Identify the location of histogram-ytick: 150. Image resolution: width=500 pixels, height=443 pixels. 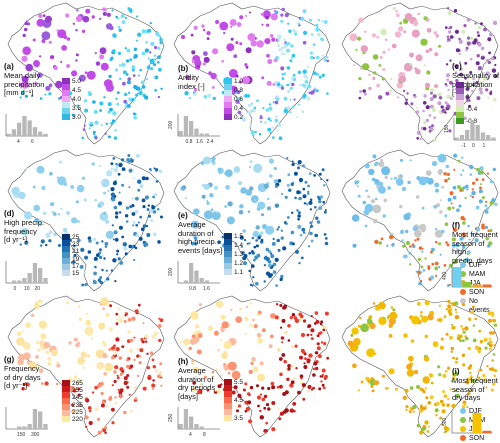
(447, 128).